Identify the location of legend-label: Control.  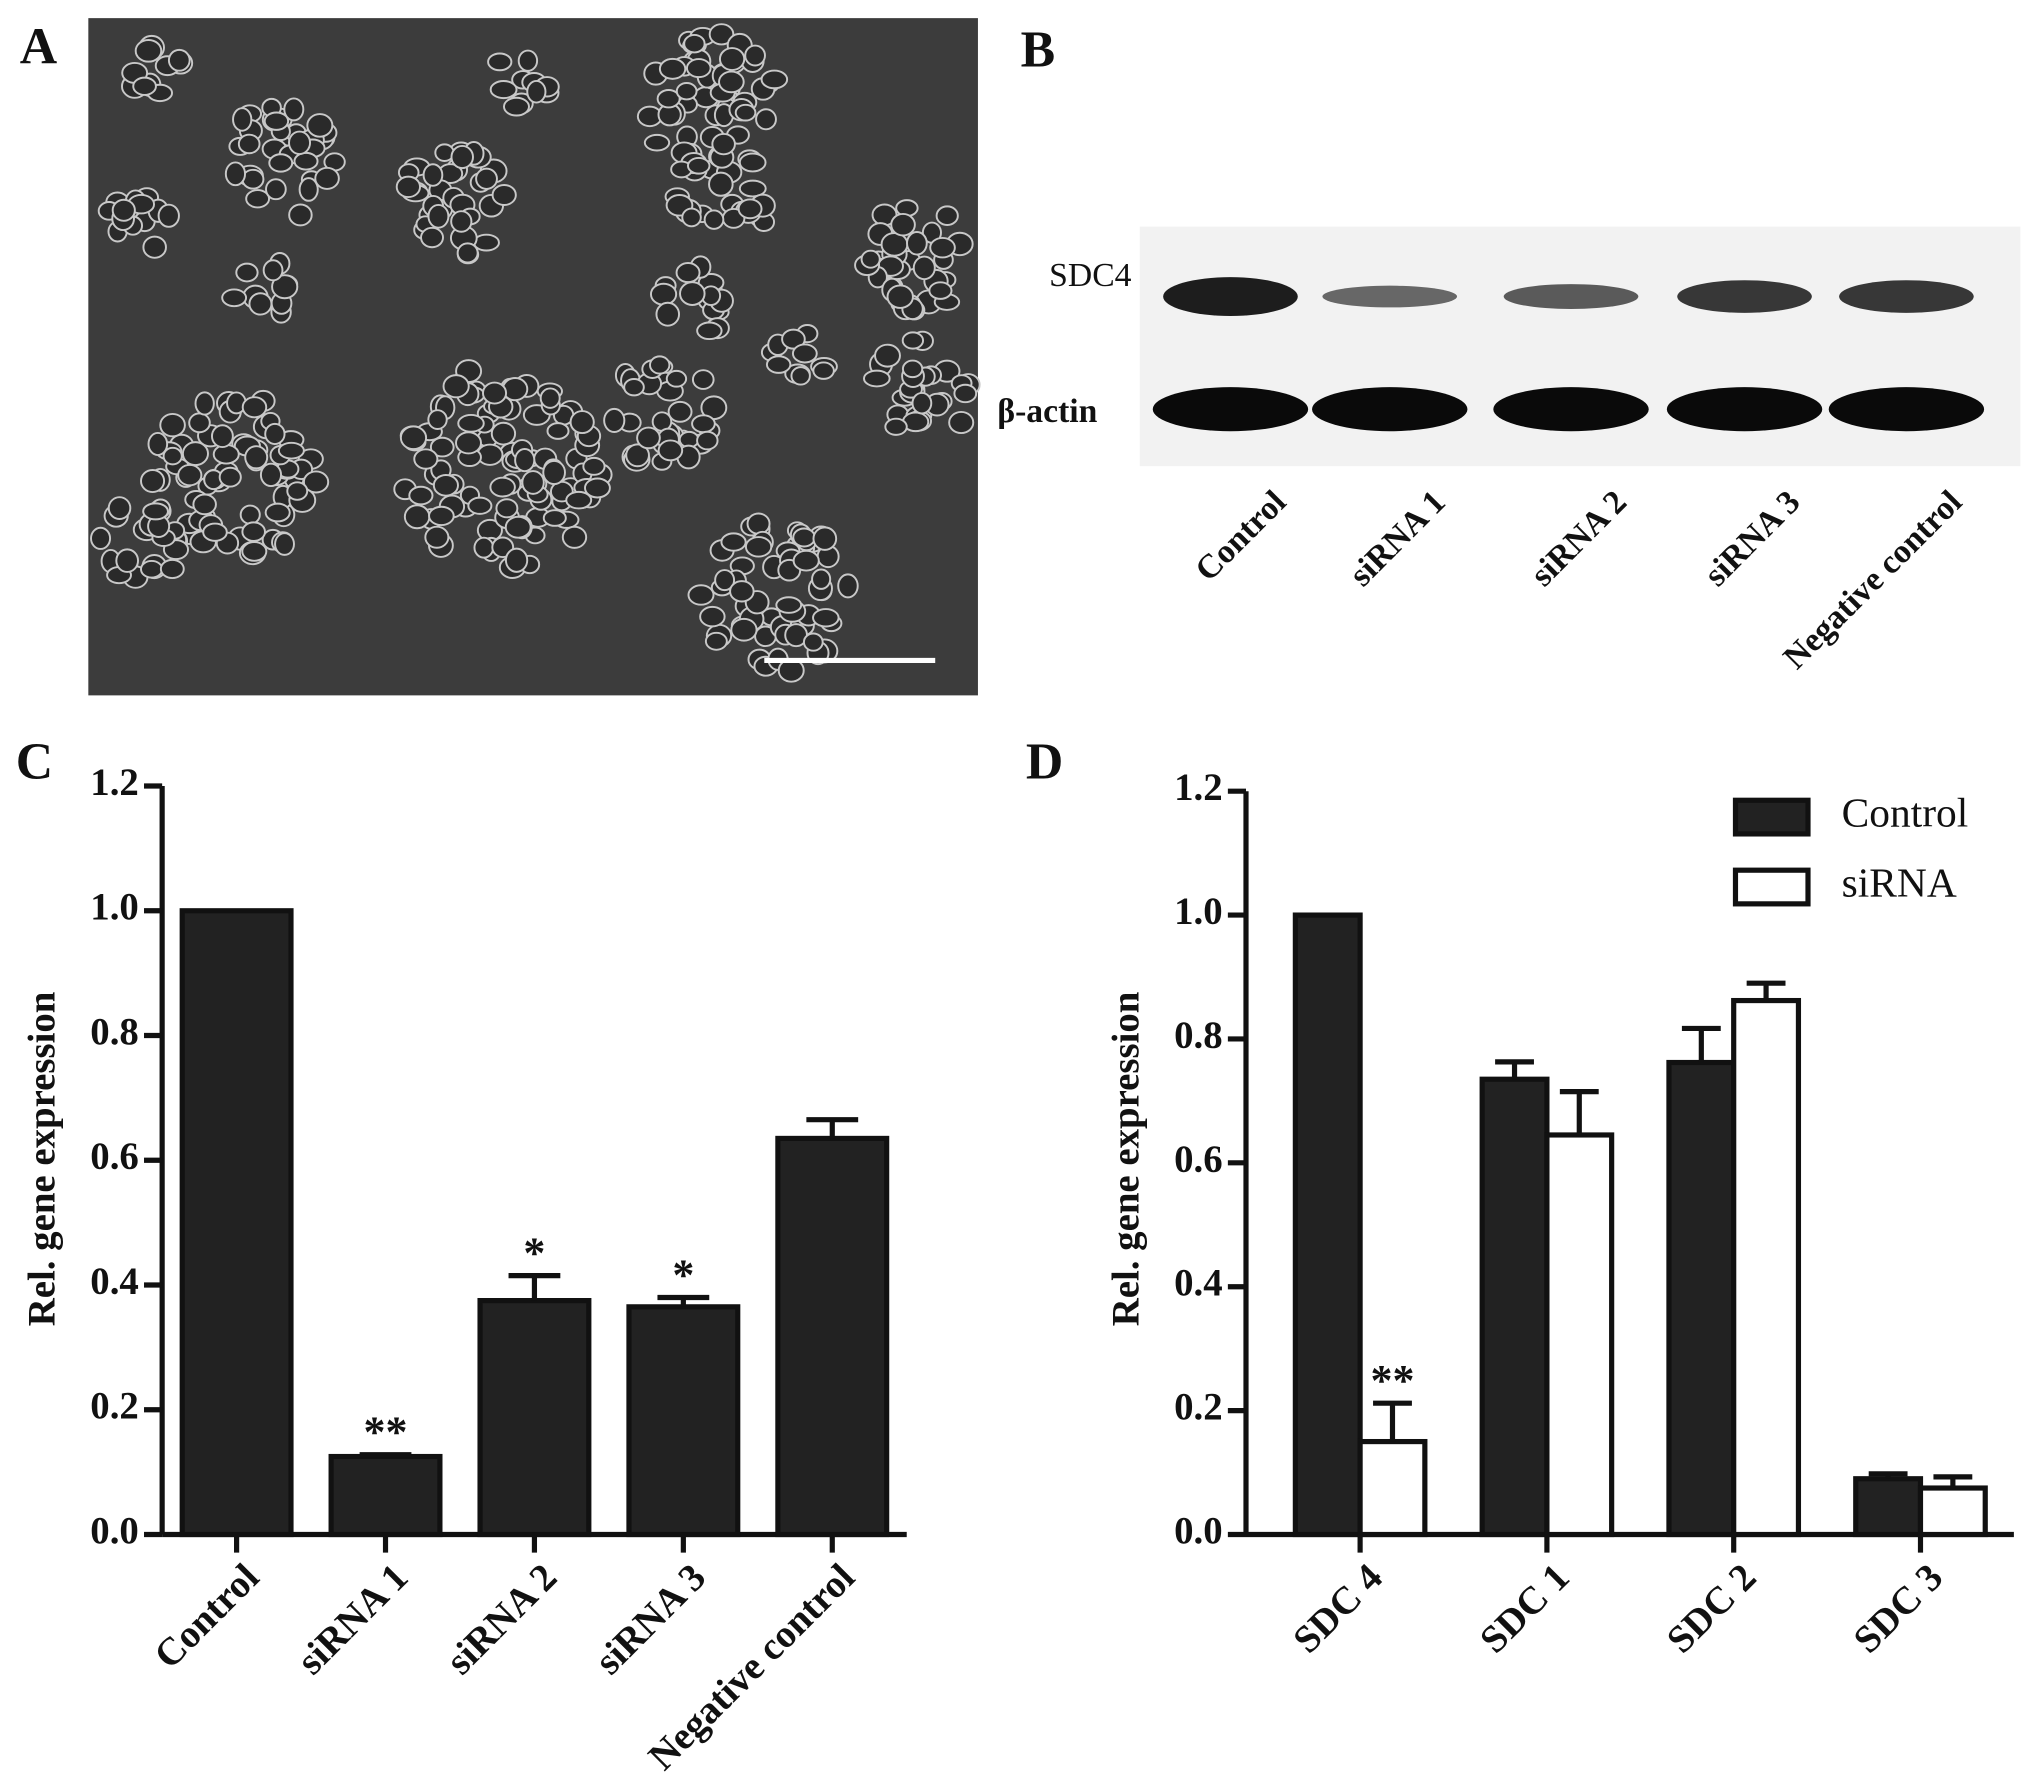
(1905, 813).